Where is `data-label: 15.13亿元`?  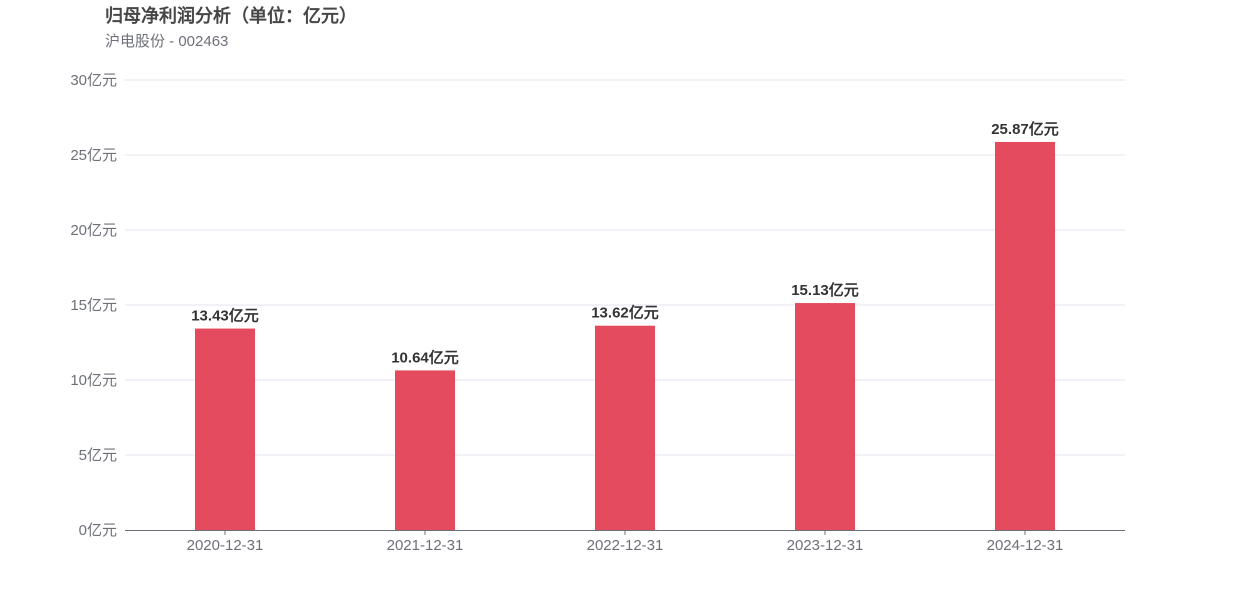 data-label: 15.13亿元 is located at coordinates (825, 290).